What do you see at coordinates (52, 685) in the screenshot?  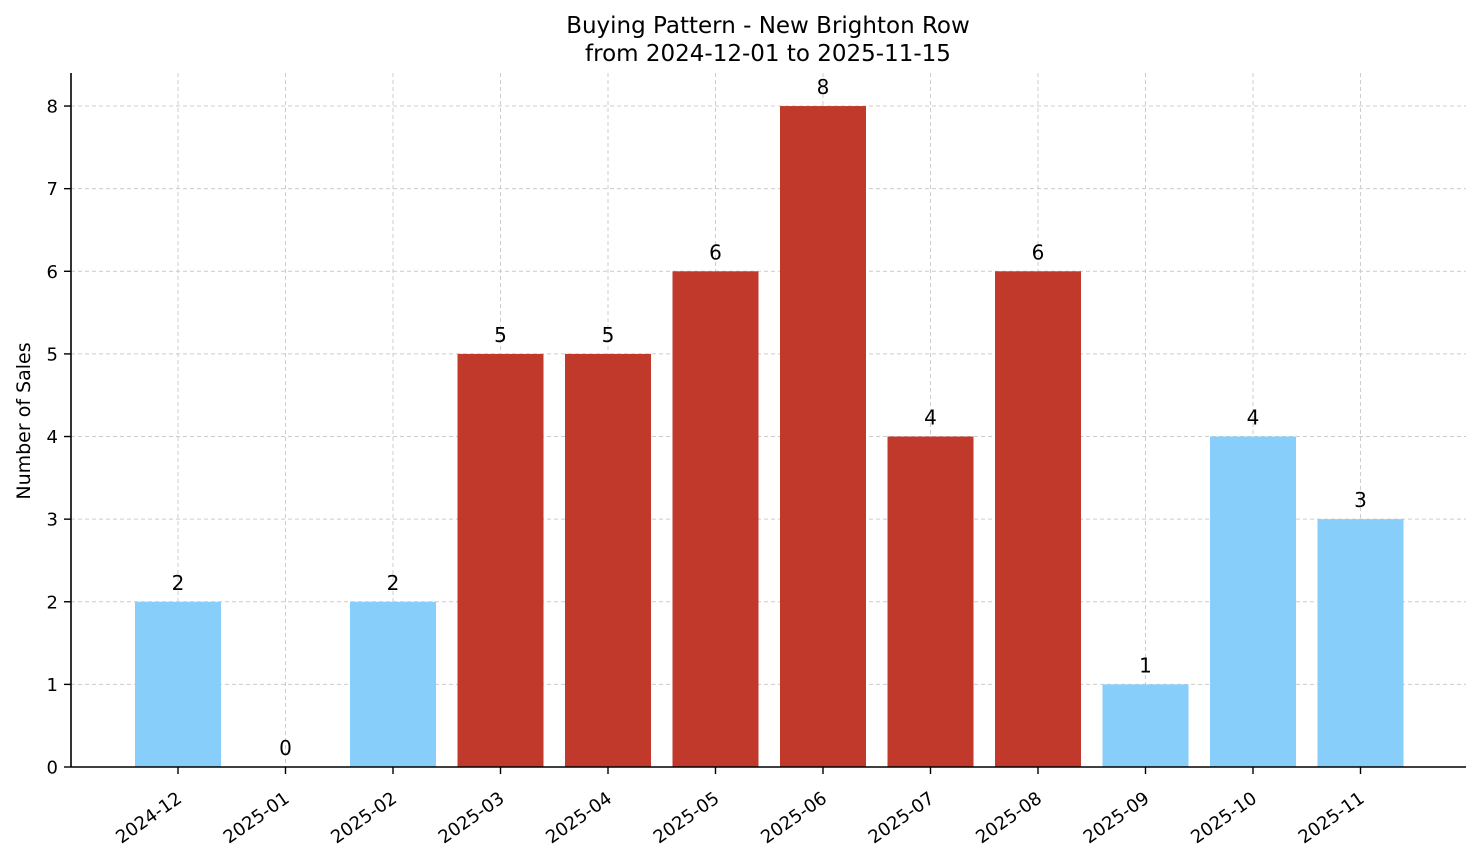 I see `y-tick-label: 1` at bounding box center [52, 685].